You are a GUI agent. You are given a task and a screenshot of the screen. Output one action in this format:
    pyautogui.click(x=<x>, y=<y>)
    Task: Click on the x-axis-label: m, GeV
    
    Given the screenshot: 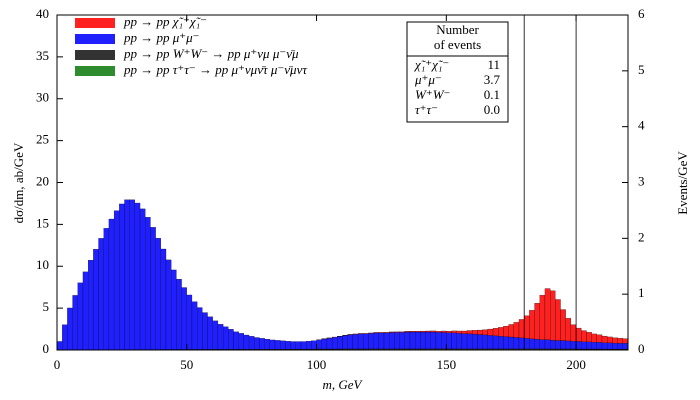 What is the action you would take?
    pyautogui.click(x=343, y=384)
    